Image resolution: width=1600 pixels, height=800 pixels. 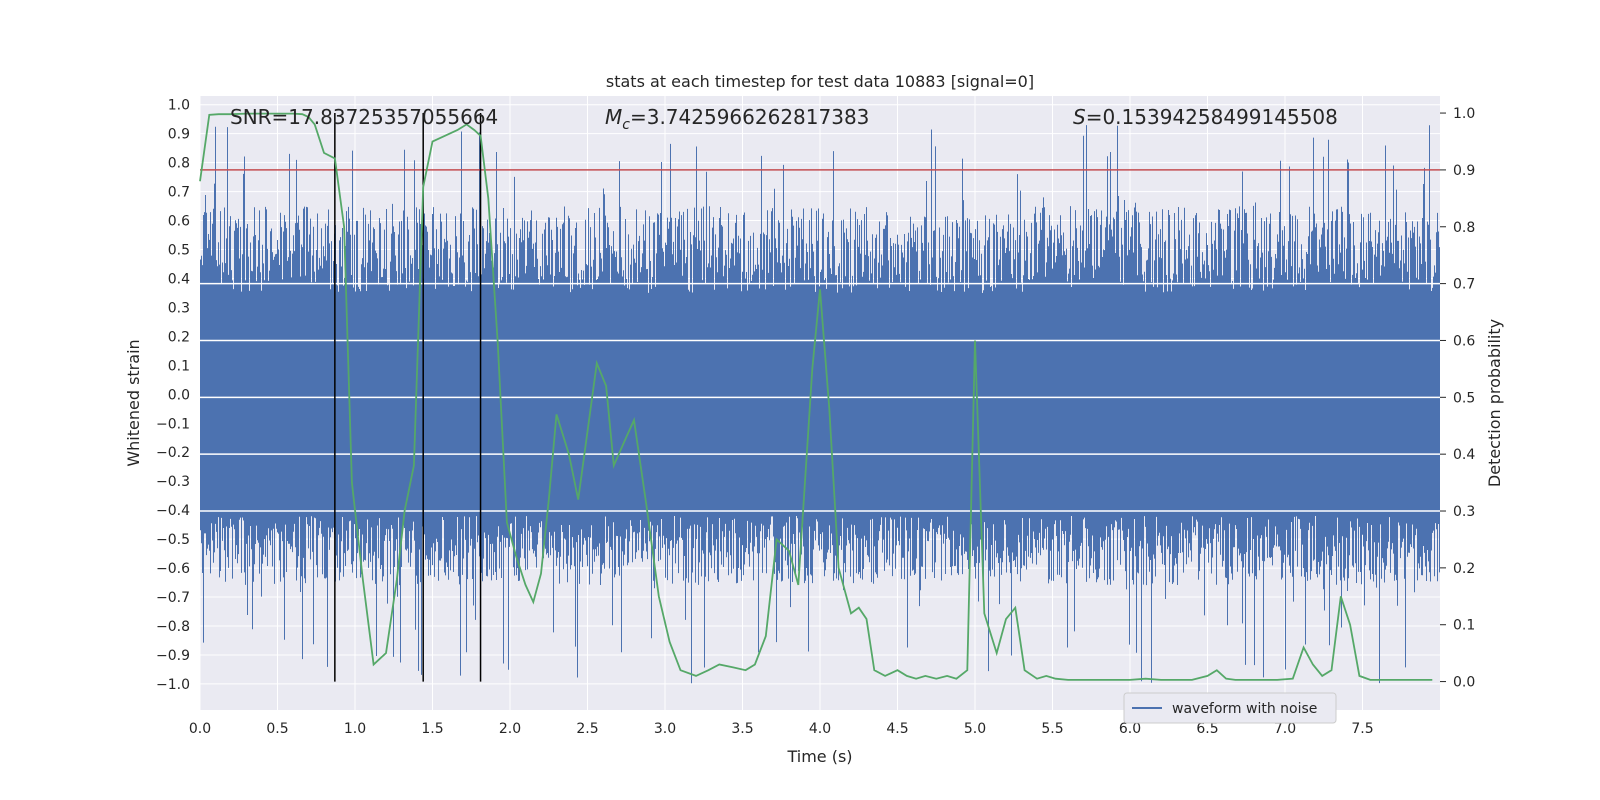 What do you see at coordinates (173, 453) in the screenshot?
I see `left-tick-label: −0.2` at bounding box center [173, 453].